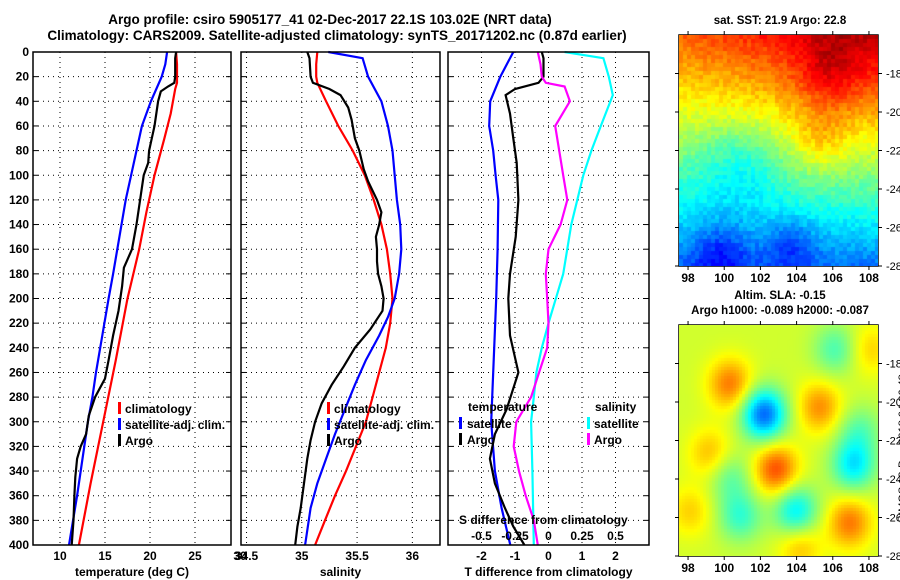 Image resolution: width=900 pixels, height=580 pixels. Describe the element at coordinates (19, 446) in the screenshot. I see `y-tick-label: 320` at that location.